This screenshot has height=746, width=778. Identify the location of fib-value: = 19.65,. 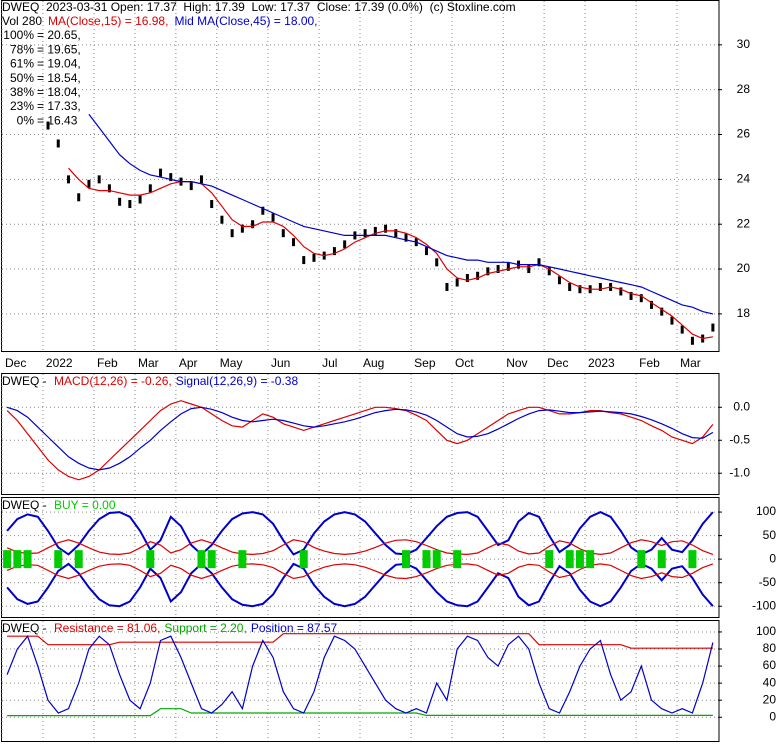
(59, 49).